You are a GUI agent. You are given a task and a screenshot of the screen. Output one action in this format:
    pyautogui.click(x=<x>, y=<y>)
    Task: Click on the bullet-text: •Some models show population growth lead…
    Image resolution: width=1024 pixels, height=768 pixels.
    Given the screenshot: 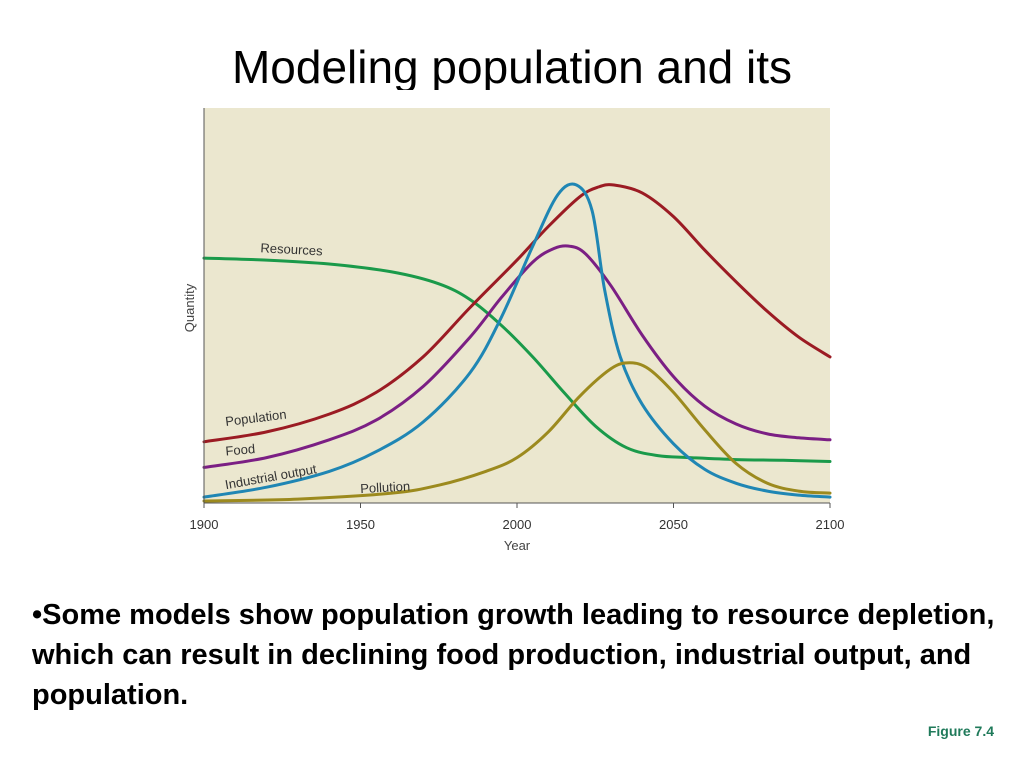 What is the action you would take?
    pyautogui.click(x=517, y=655)
    